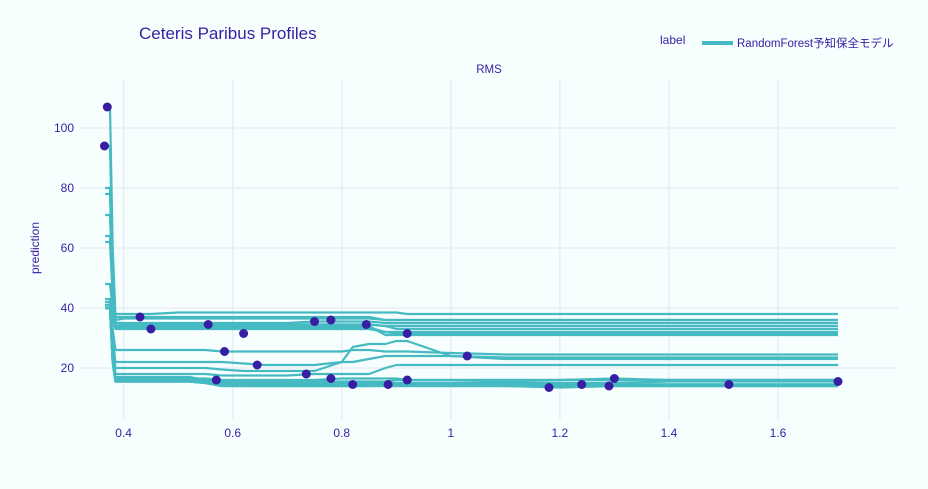 This screenshot has height=489, width=928. Describe the element at coordinates (815, 43) in the screenshot. I see `legend-entry-label: RandomForest予知保全モデル` at that location.